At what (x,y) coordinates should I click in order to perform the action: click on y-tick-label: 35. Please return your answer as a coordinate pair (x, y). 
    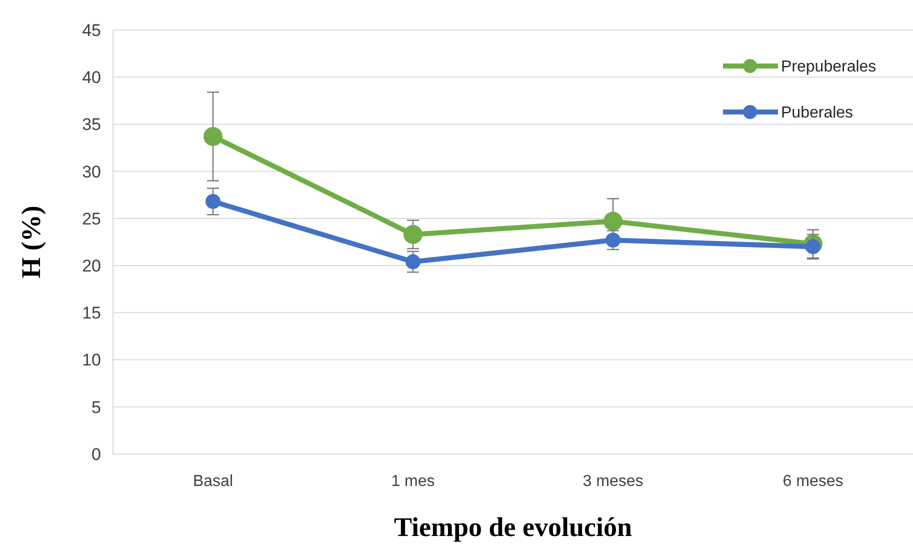
    Looking at the image, I should click on (91, 124).